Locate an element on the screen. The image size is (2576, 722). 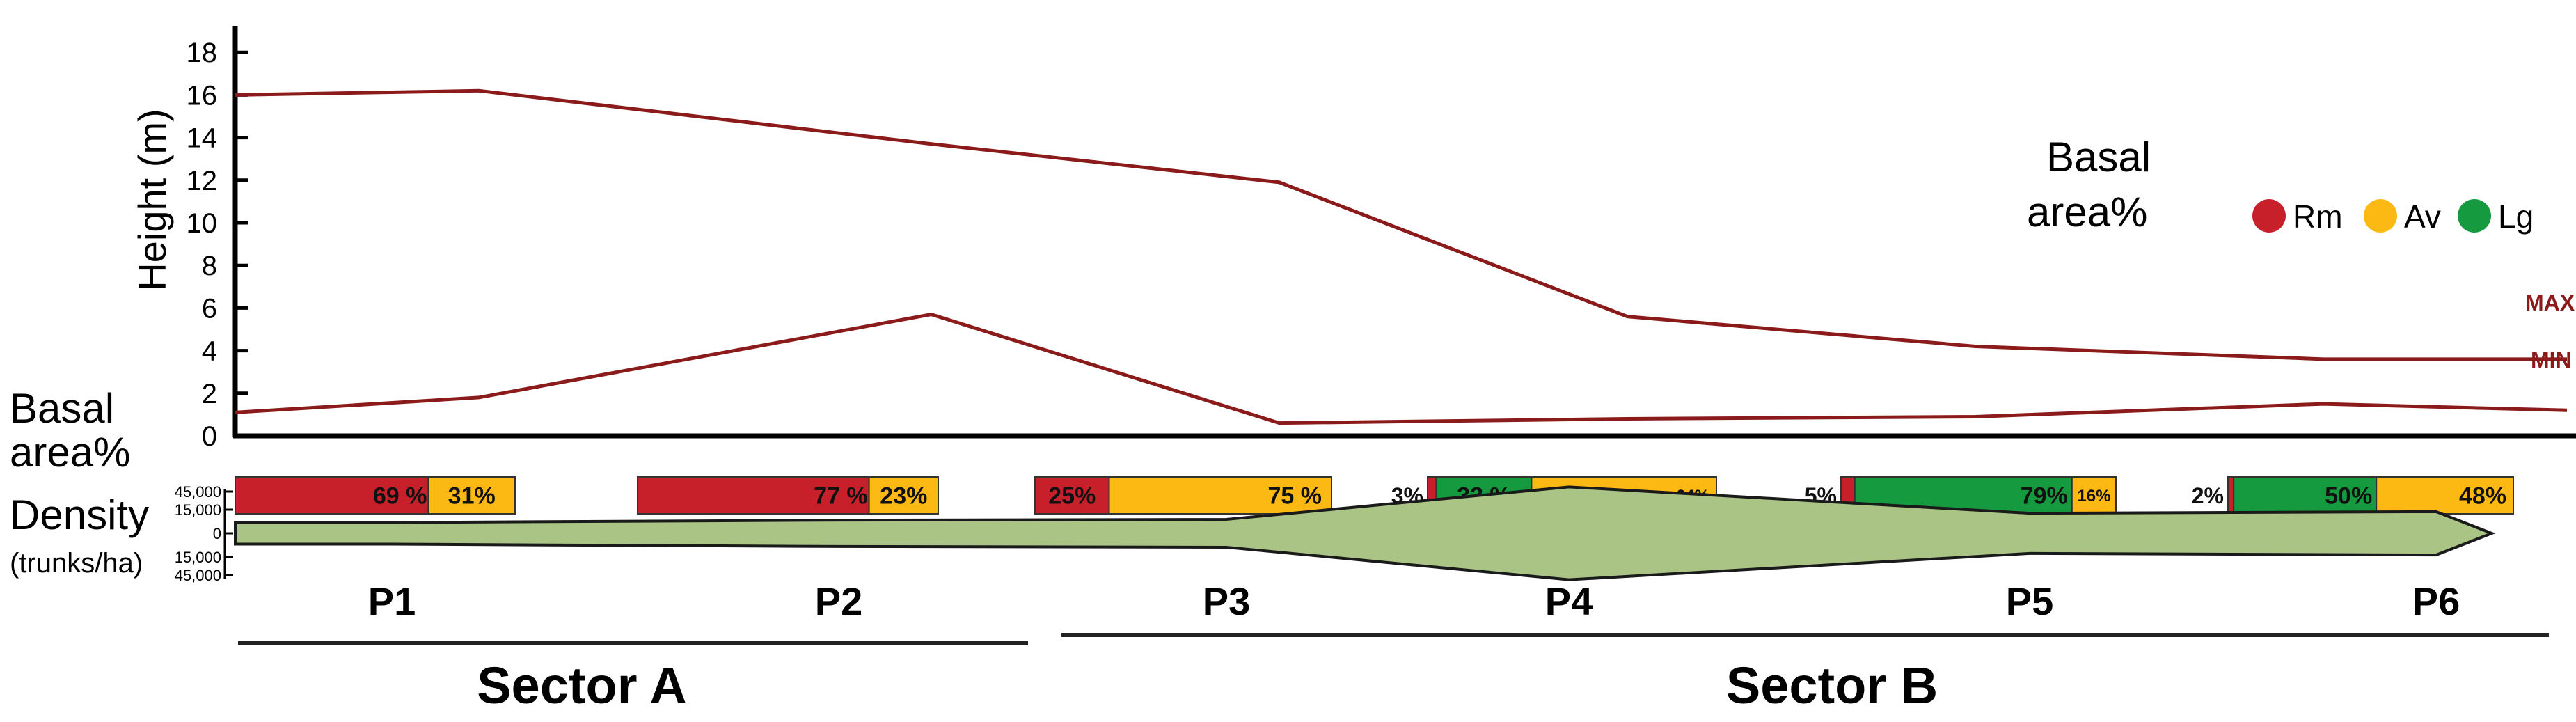
density-unit-label: (trunks/ha) is located at coordinates (76, 563).